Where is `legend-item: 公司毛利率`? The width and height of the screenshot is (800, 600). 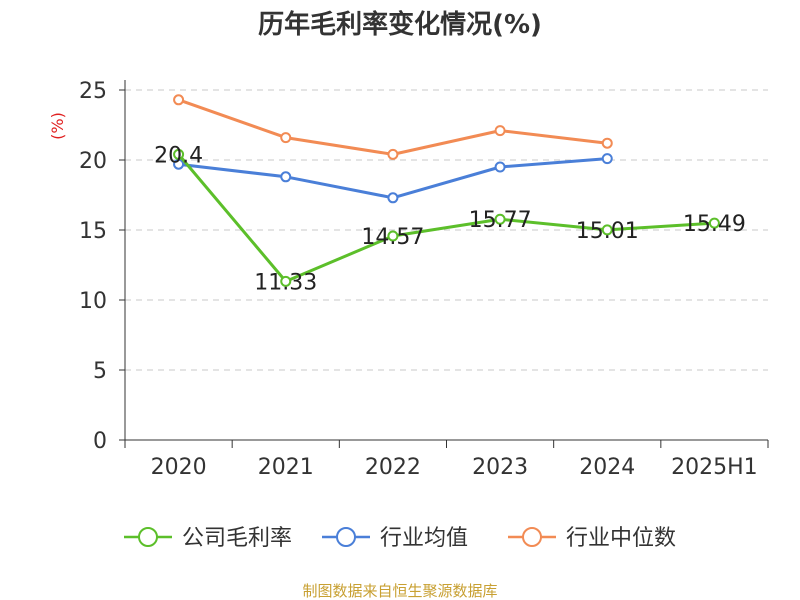 legend-item: 公司毛利率 is located at coordinates (208, 538).